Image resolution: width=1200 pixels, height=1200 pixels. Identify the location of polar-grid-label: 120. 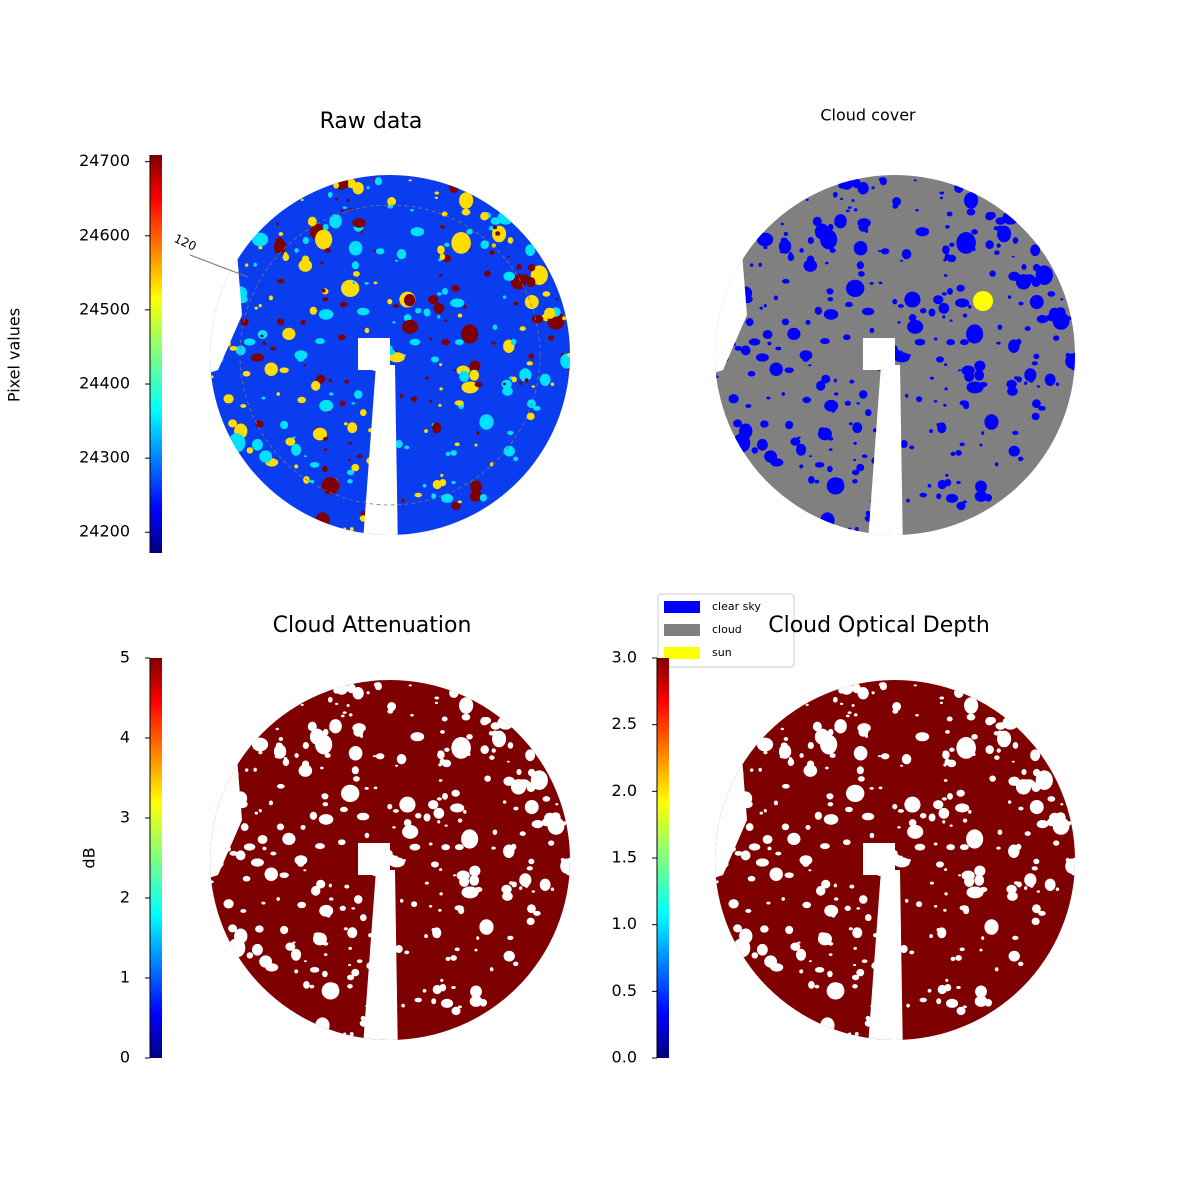
(185, 242).